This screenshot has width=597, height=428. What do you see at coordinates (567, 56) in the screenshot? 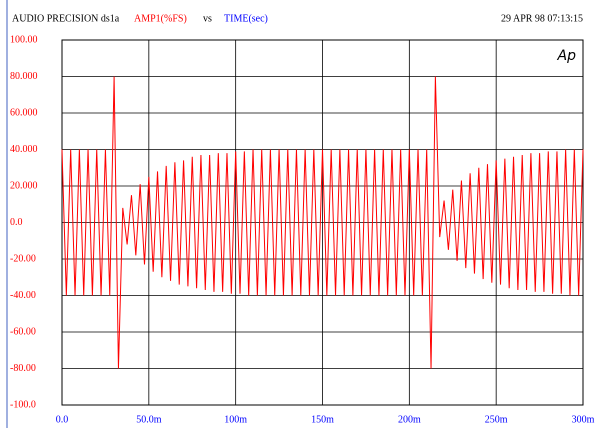
I see `logo: Ap` at bounding box center [567, 56].